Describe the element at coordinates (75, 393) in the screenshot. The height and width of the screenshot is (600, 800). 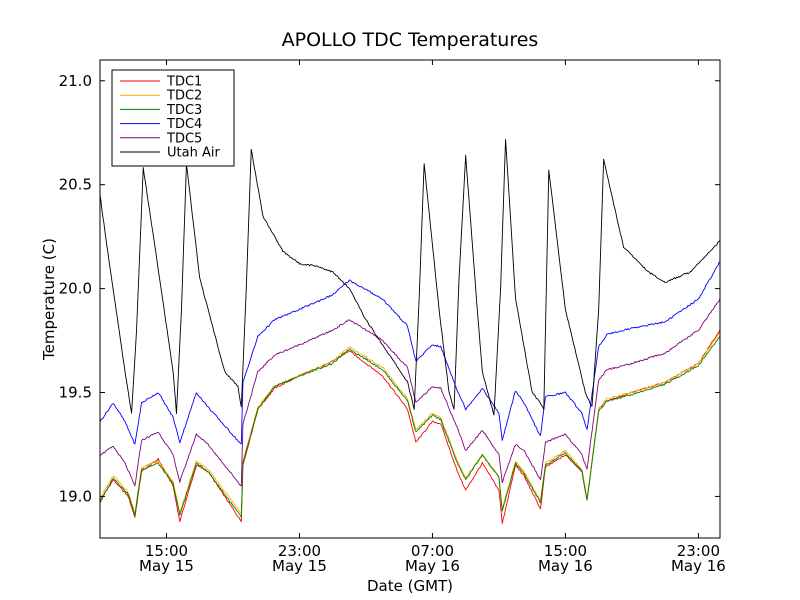
I see `y-tick-label: 19.5` at that location.